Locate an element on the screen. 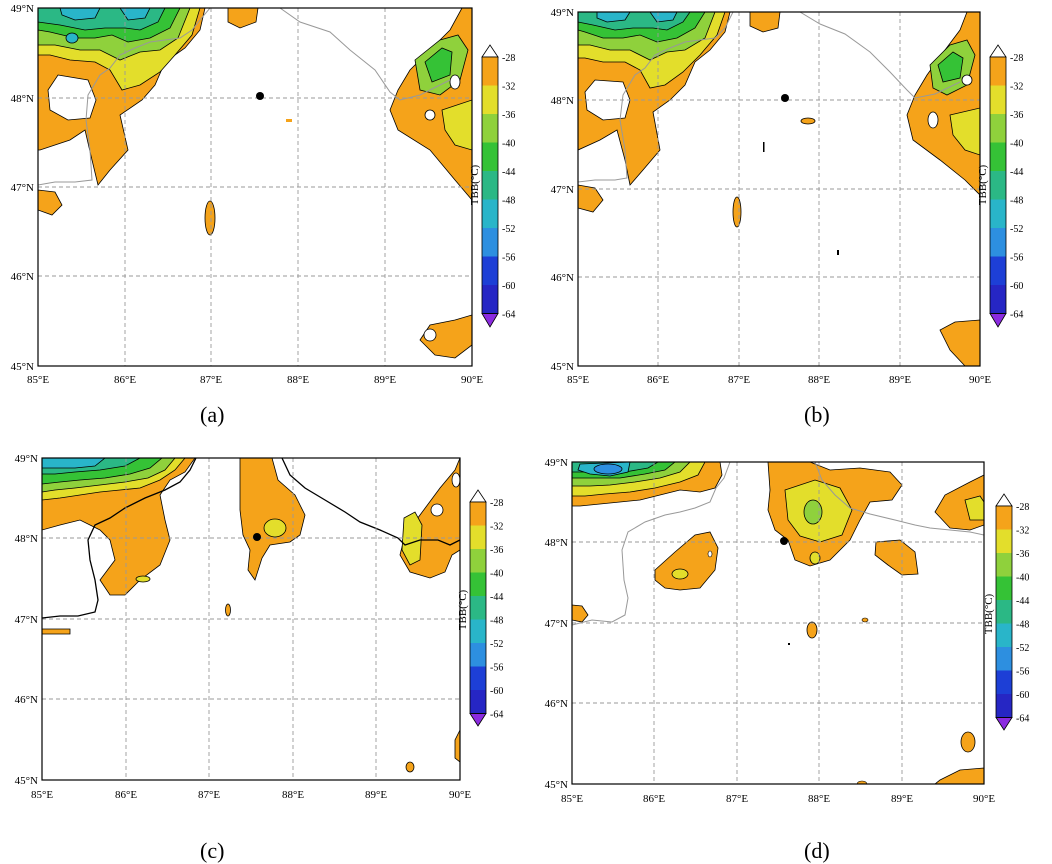 Image resolution: width=1052 pixels, height=864 pixels. lat-tick: 47°N is located at coordinates (26, 620).